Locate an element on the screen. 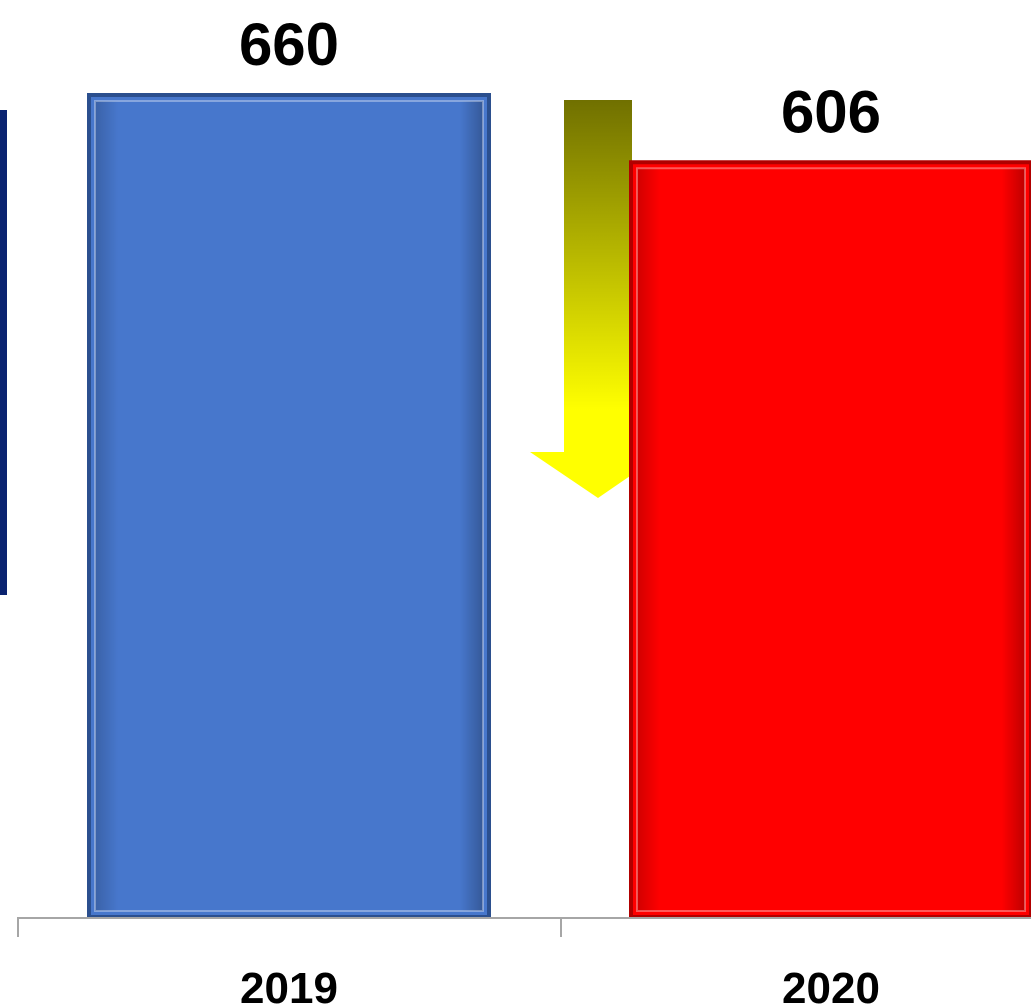  tick-label-2020: 2020 is located at coordinates (831, 986).